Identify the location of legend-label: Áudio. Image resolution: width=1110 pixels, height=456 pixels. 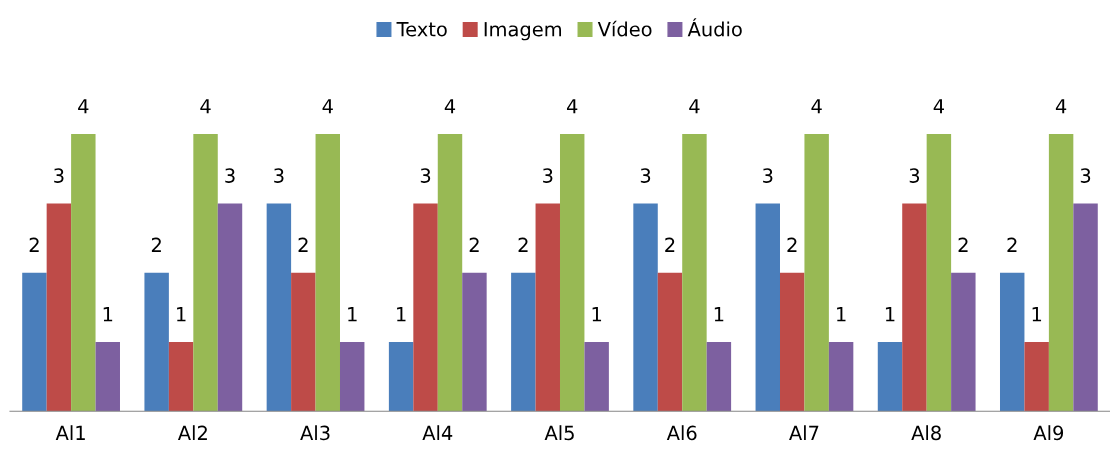
(714, 27).